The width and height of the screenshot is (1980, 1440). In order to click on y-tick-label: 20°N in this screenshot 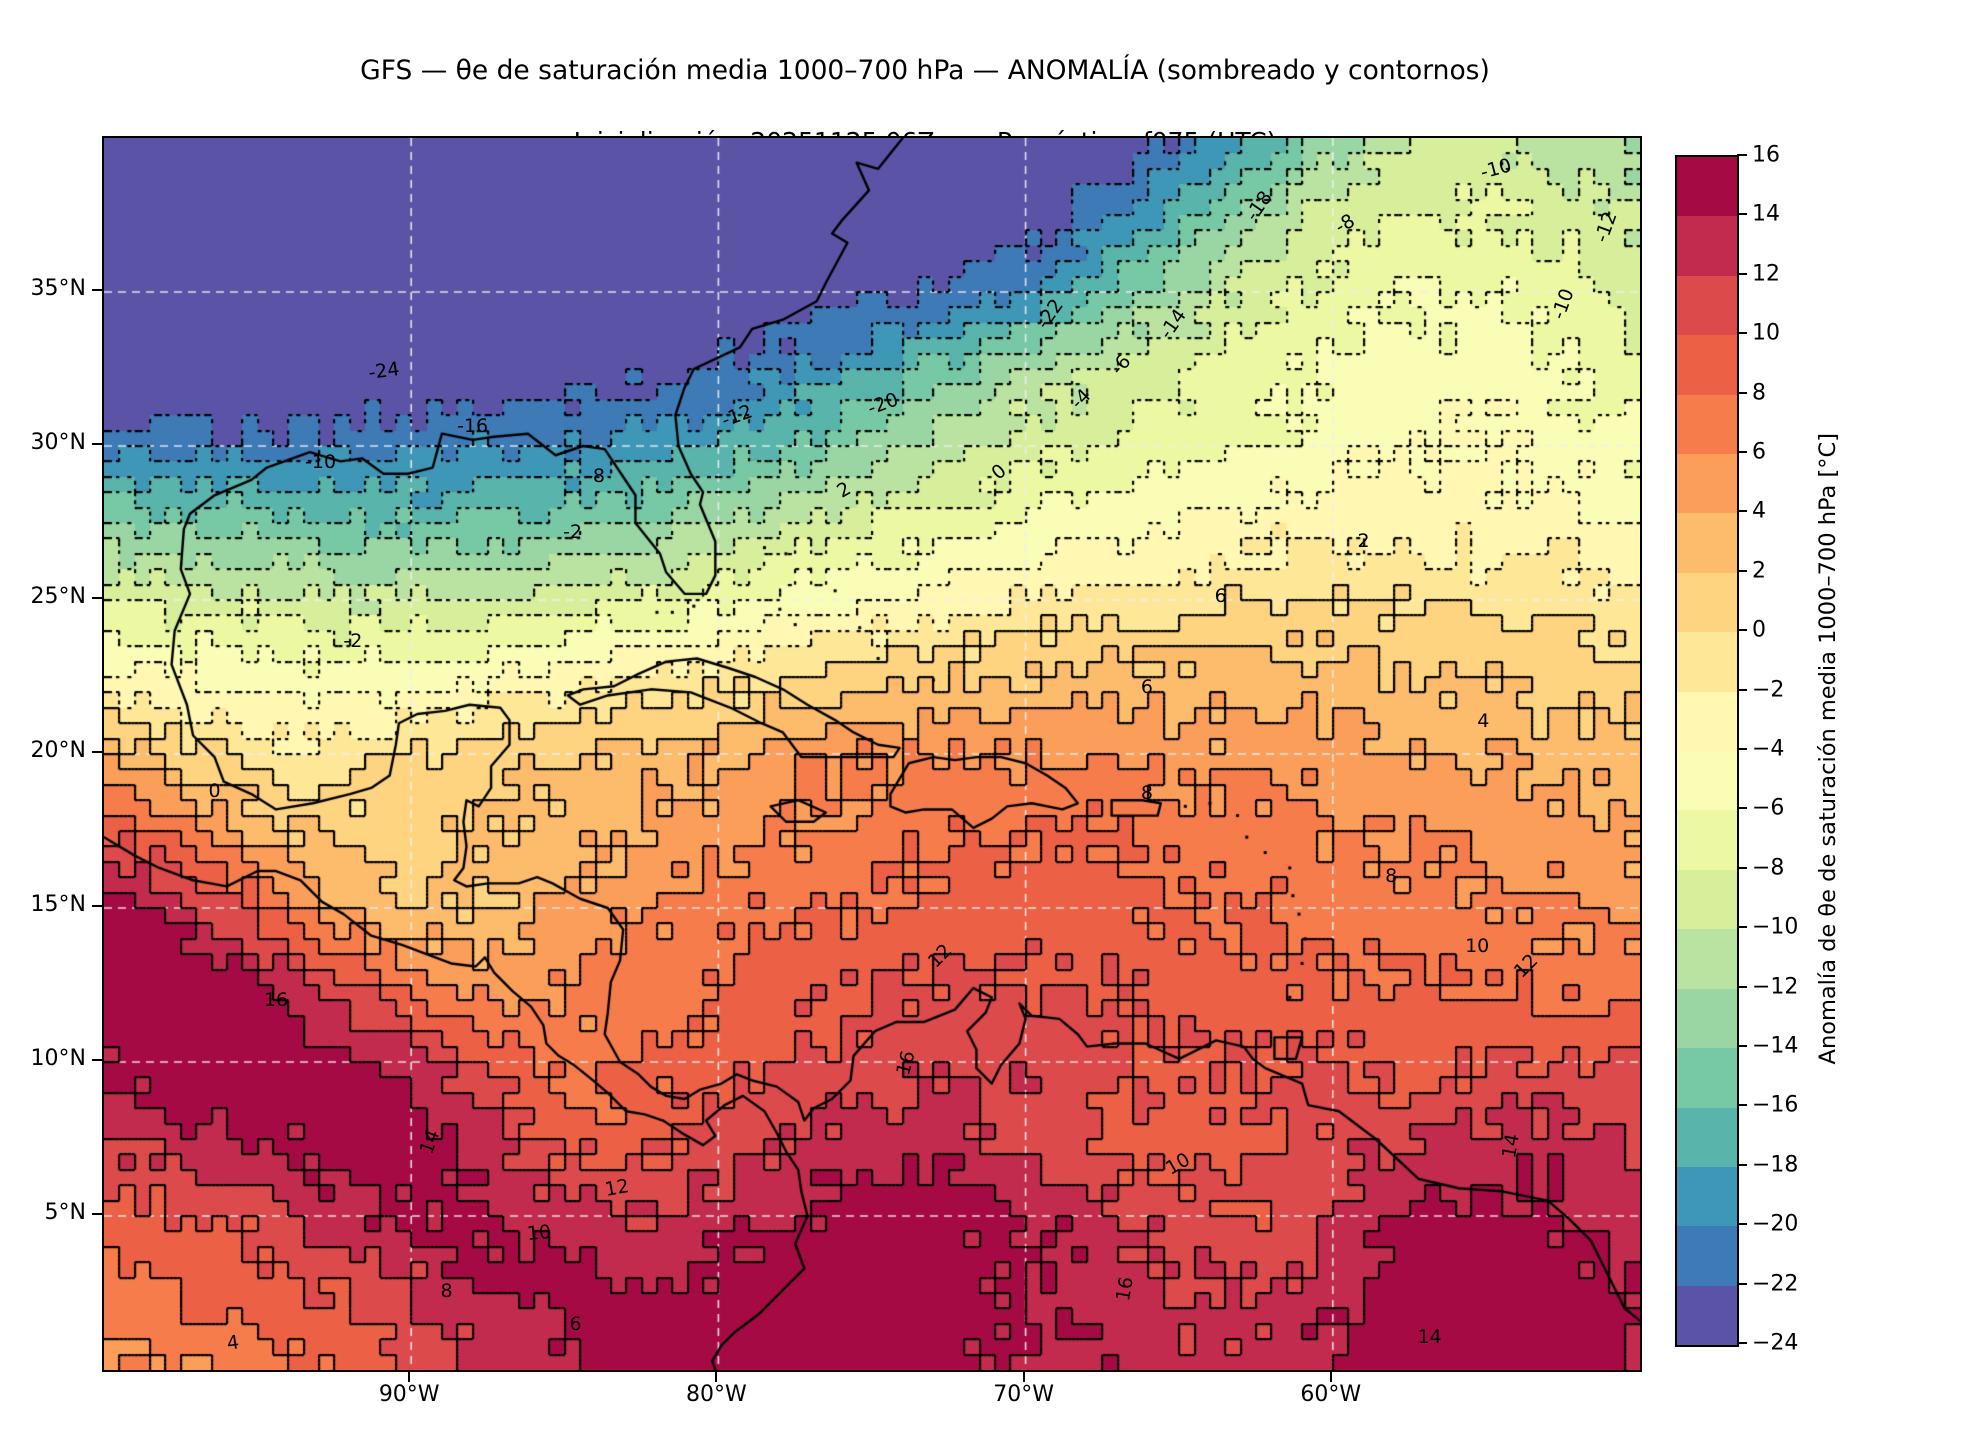, I will do `click(58, 750)`.